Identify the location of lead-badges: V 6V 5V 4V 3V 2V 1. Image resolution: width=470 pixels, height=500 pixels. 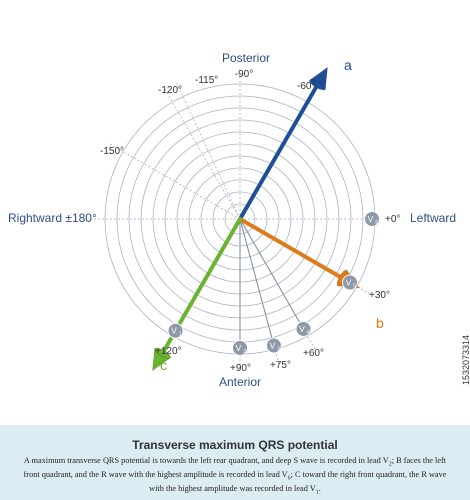
(273, 283).